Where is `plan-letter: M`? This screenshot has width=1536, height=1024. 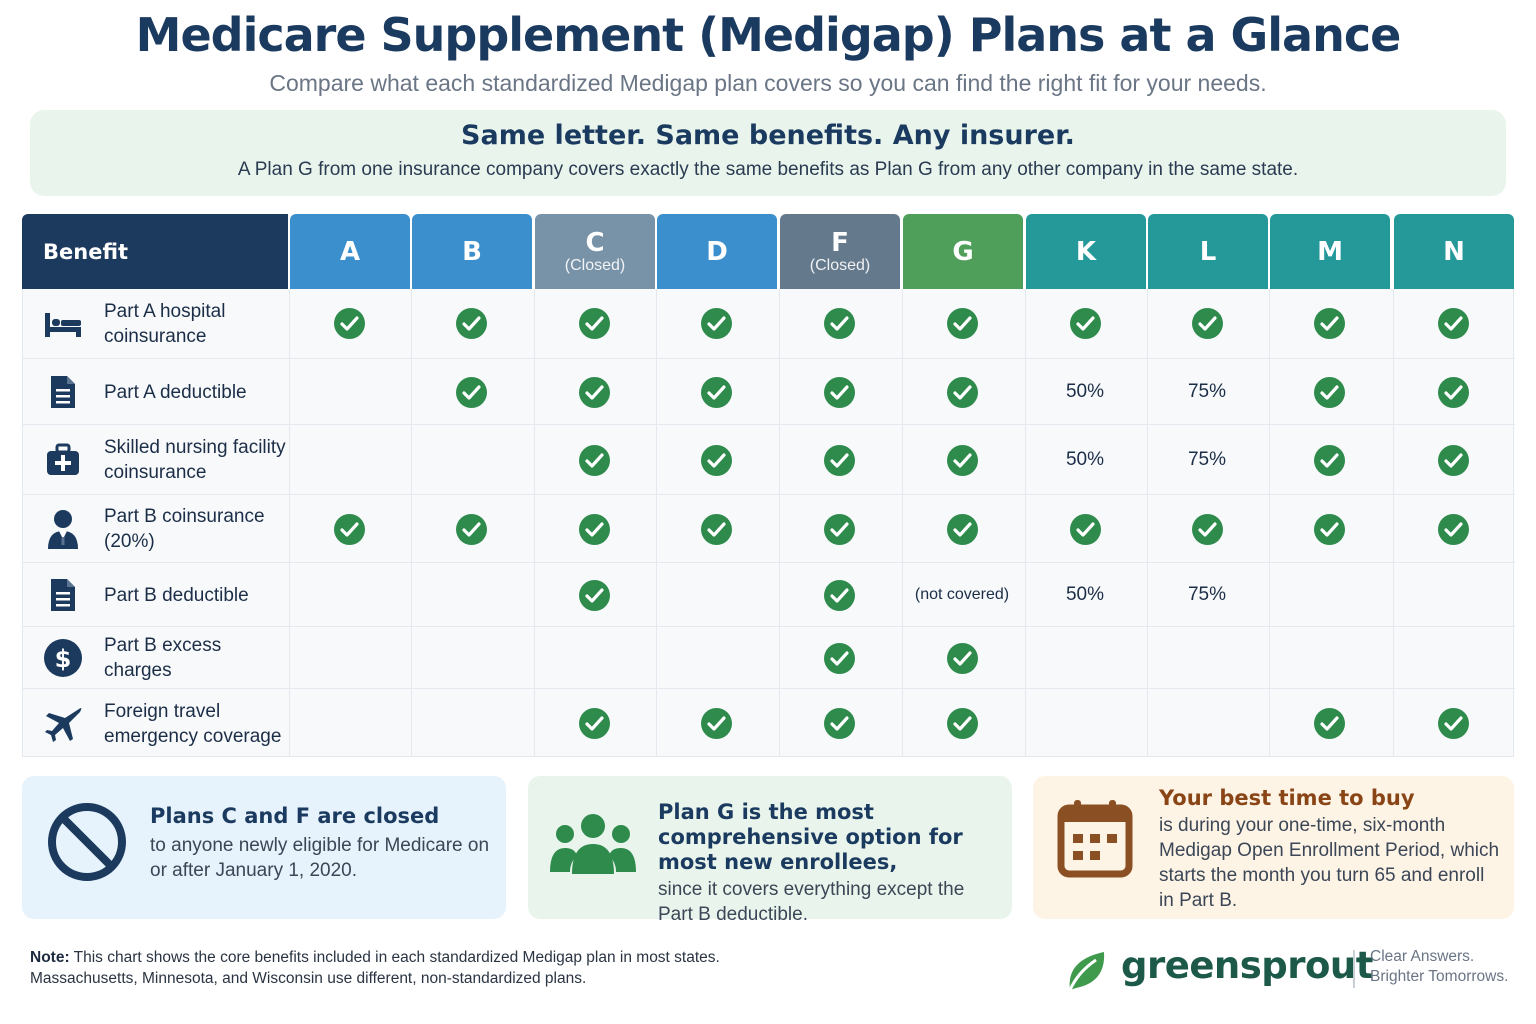 plan-letter: M is located at coordinates (1330, 251).